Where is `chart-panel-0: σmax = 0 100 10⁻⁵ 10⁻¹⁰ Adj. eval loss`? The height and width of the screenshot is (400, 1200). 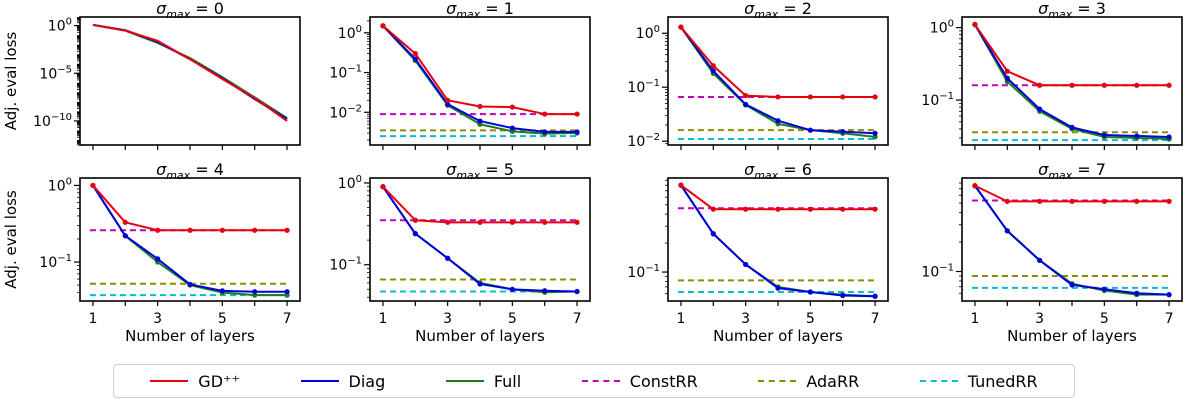
chart-panel-0: σmax = 0 100 10⁻⁵ 10⁻¹⁰ Adj. eval loss is located at coordinates (151, 75).